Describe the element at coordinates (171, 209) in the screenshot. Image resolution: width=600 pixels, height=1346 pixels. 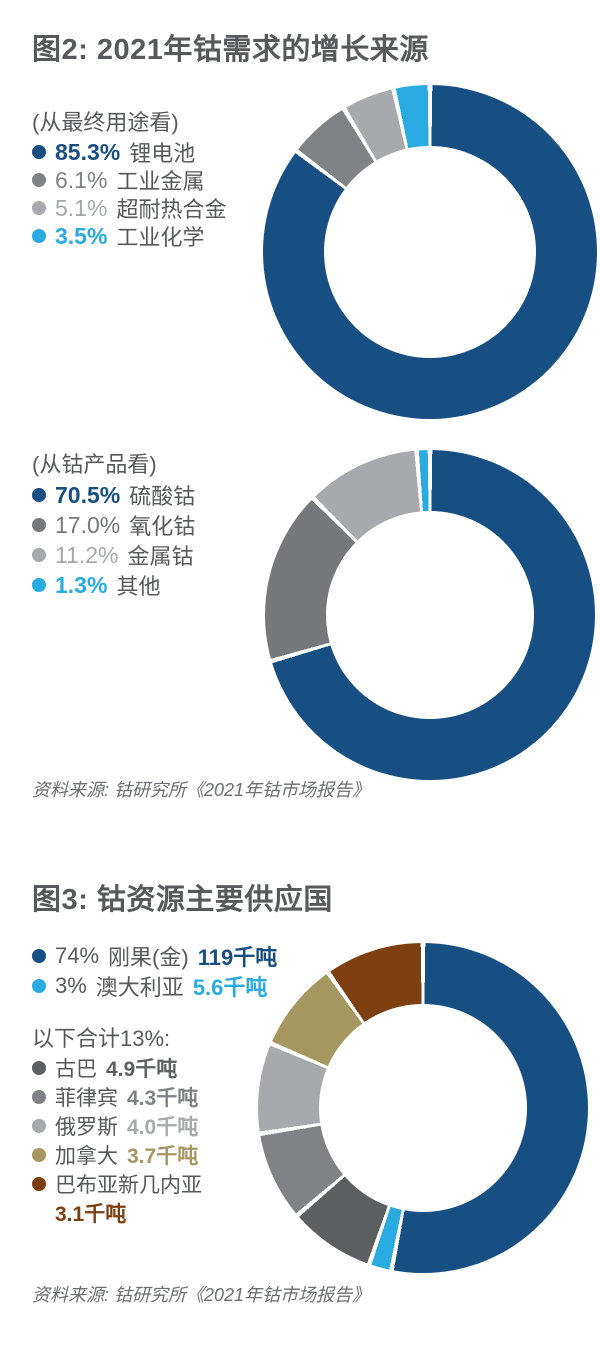
I see `superalloy-label: 超耐热合金` at that location.